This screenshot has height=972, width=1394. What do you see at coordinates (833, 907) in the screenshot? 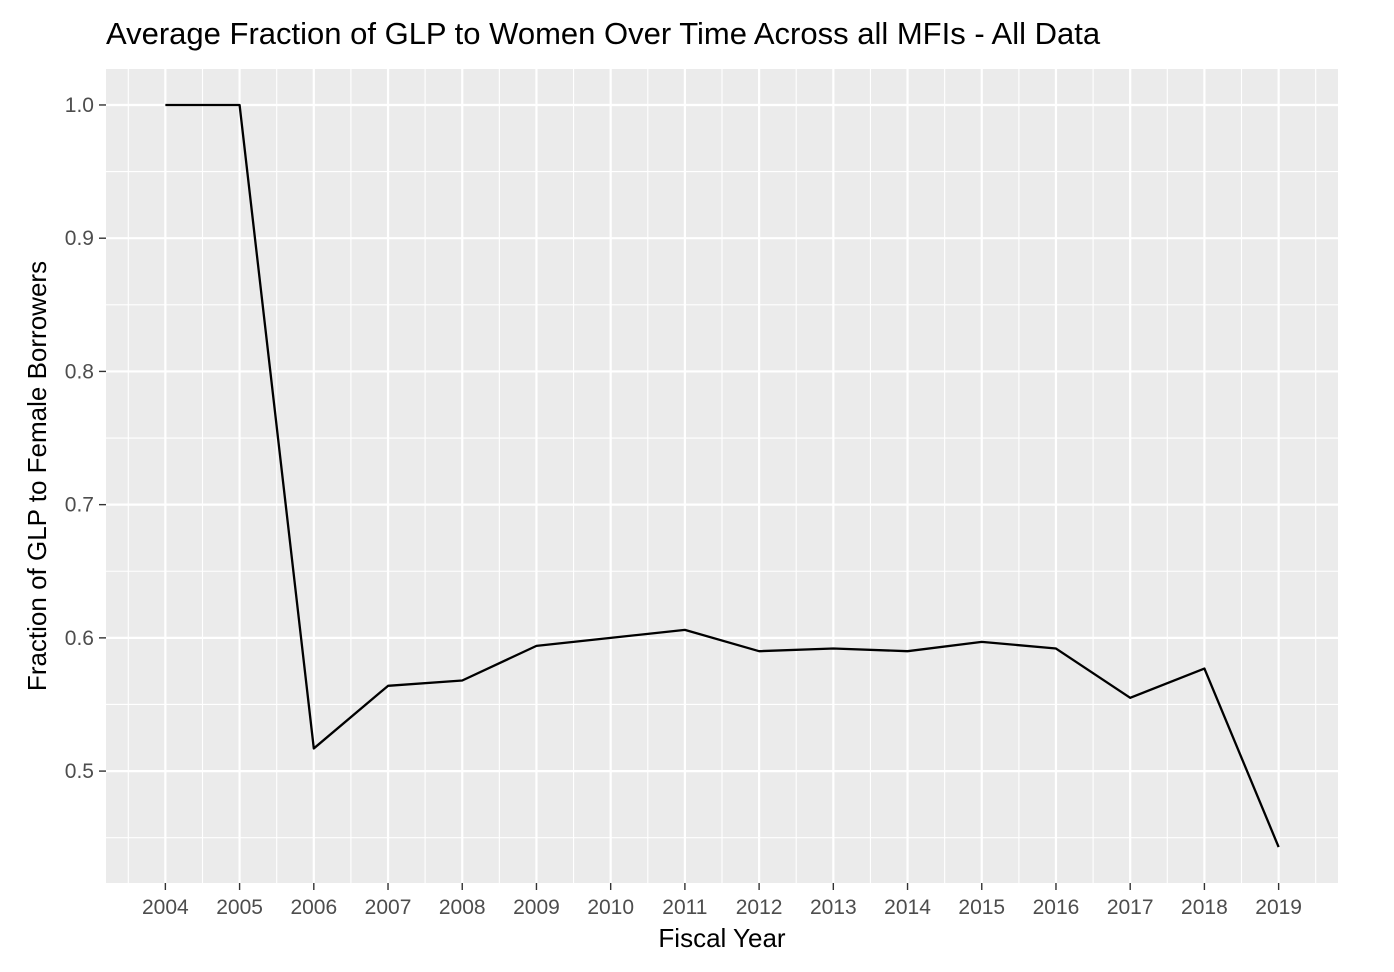
I see `x-tick-label: 2013` at bounding box center [833, 907].